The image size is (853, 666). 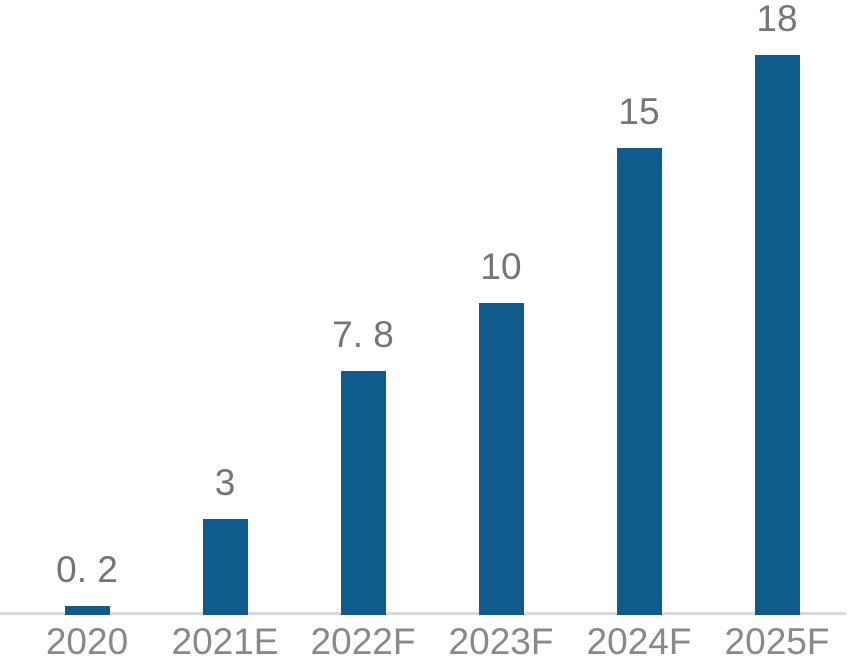 What do you see at coordinates (363, 493) in the screenshot?
I see `bar-2022f` at bounding box center [363, 493].